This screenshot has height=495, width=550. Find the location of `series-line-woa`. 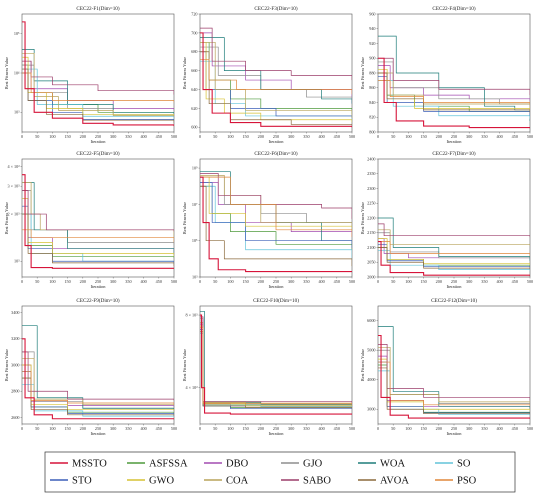

series-line-woa is located at coordinates (454, 239).